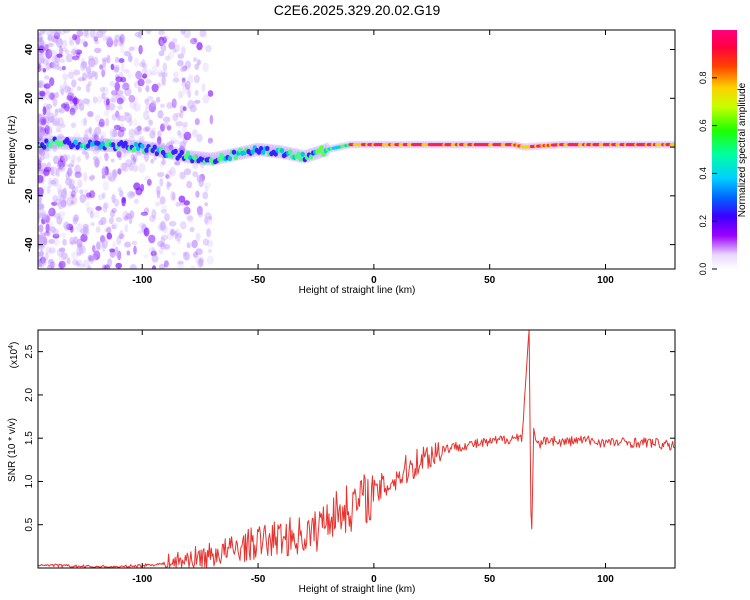 The image size is (750, 600). Describe the element at coordinates (357, 290) in the screenshot. I see `spectrogram-x-label: Height of straight line (km)` at that location.